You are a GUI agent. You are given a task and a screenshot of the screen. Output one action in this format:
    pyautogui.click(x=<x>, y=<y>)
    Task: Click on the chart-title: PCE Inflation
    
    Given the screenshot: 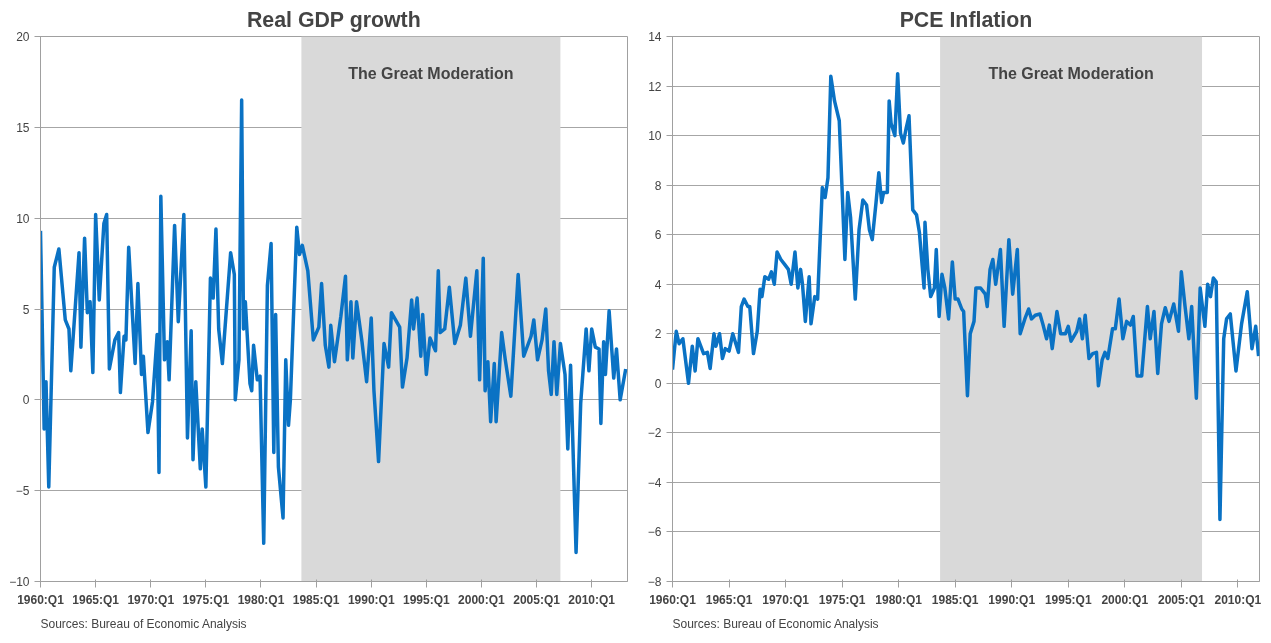 What is the action you would take?
    pyautogui.click(x=966, y=19)
    